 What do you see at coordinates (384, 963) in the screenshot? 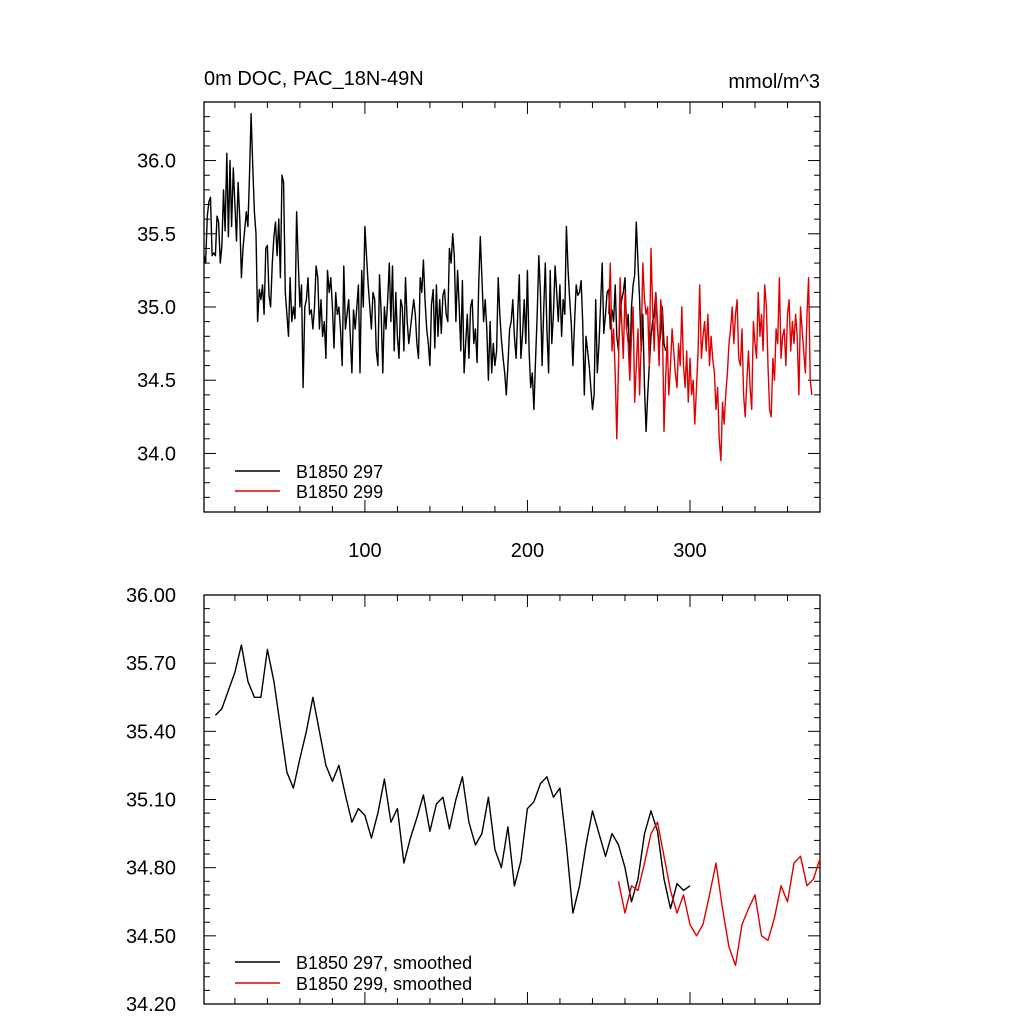
I see `legend-label-b1850-297-smoothed: B1850 297, smoothed` at bounding box center [384, 963].